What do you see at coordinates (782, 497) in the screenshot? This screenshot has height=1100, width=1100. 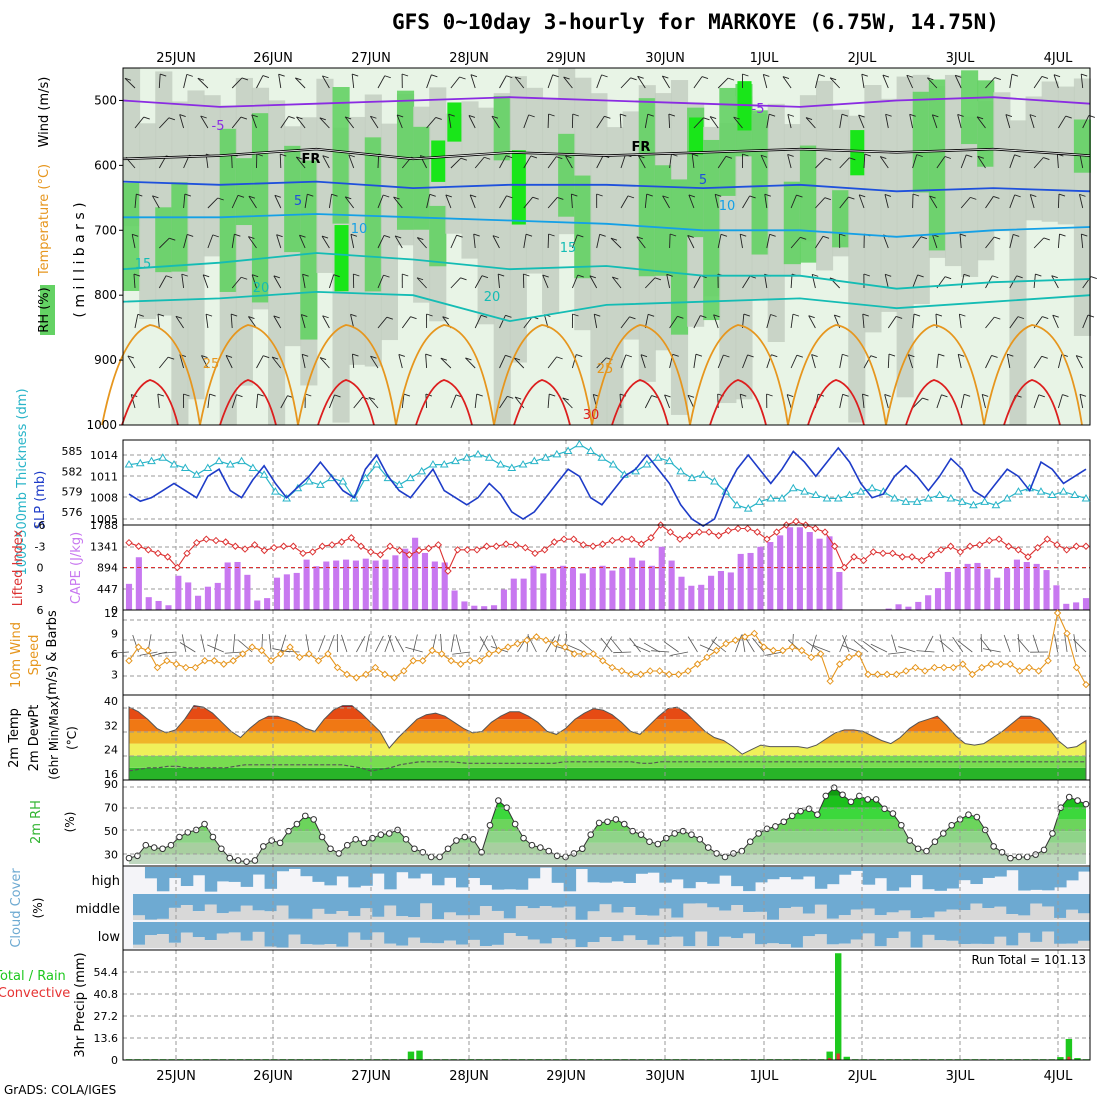 I see `thickness-marker` at bounding box center [782, 497].